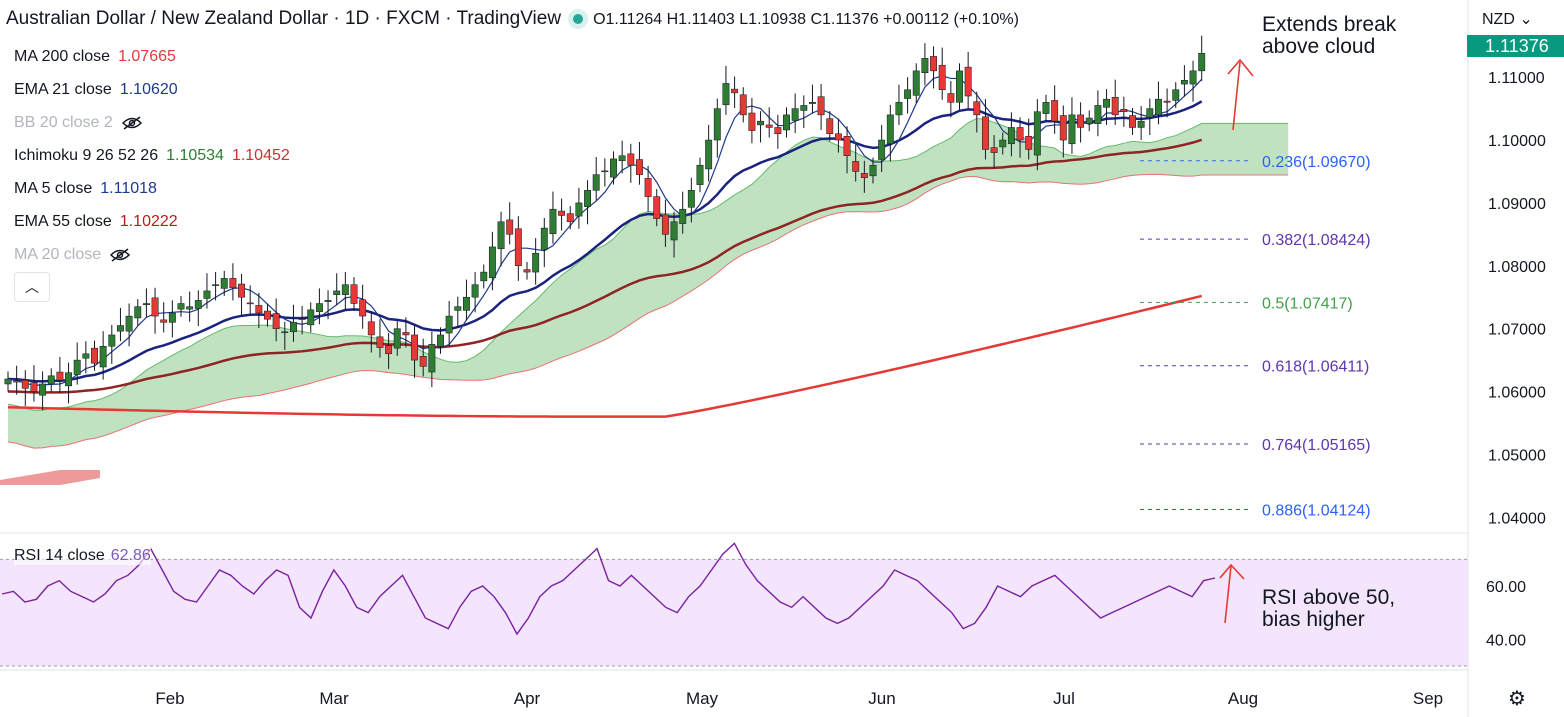 Image resolution: width=1564 pixels, height=717 pixels. What do you see at coordinates (152, 155) in the screenshot?
I see `legend-ichimoku: Ichimoku 9 26 52 26 1.10534 1.10452` at bounding box center [152, 155].